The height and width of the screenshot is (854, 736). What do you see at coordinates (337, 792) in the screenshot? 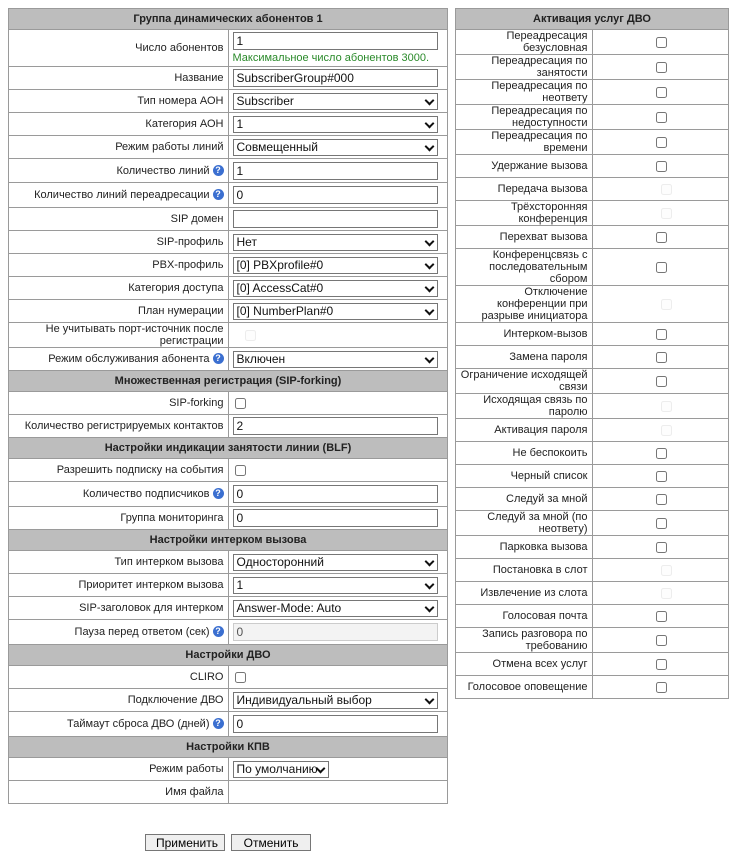
I see `field-value` at bounding box center [337, 792].